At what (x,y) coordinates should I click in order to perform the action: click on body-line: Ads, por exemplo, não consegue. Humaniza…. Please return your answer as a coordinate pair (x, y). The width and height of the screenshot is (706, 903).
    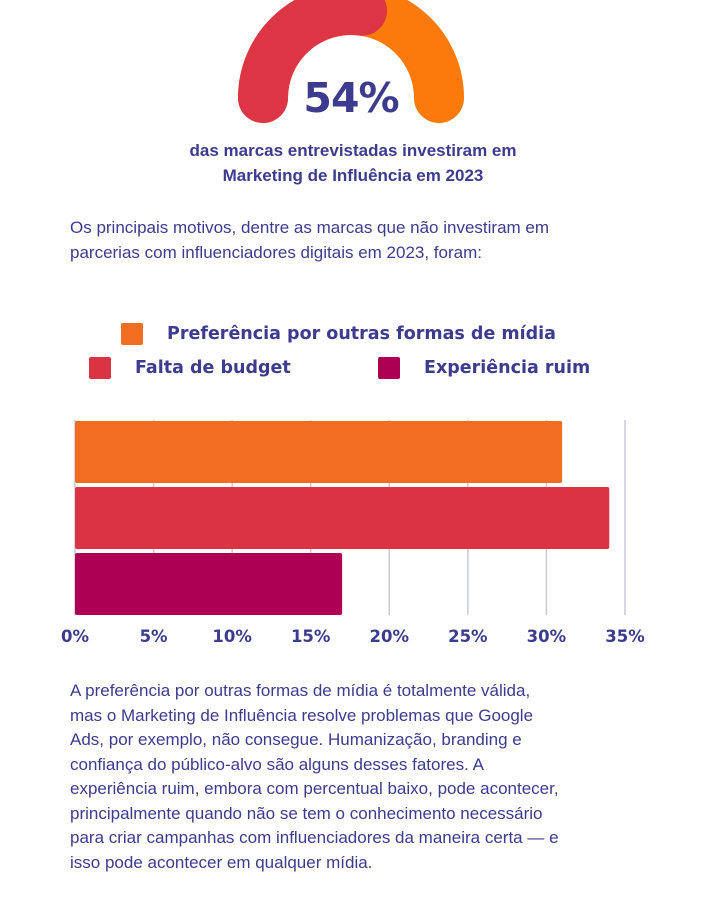
    Looking at the image, I should click on (296, 739).